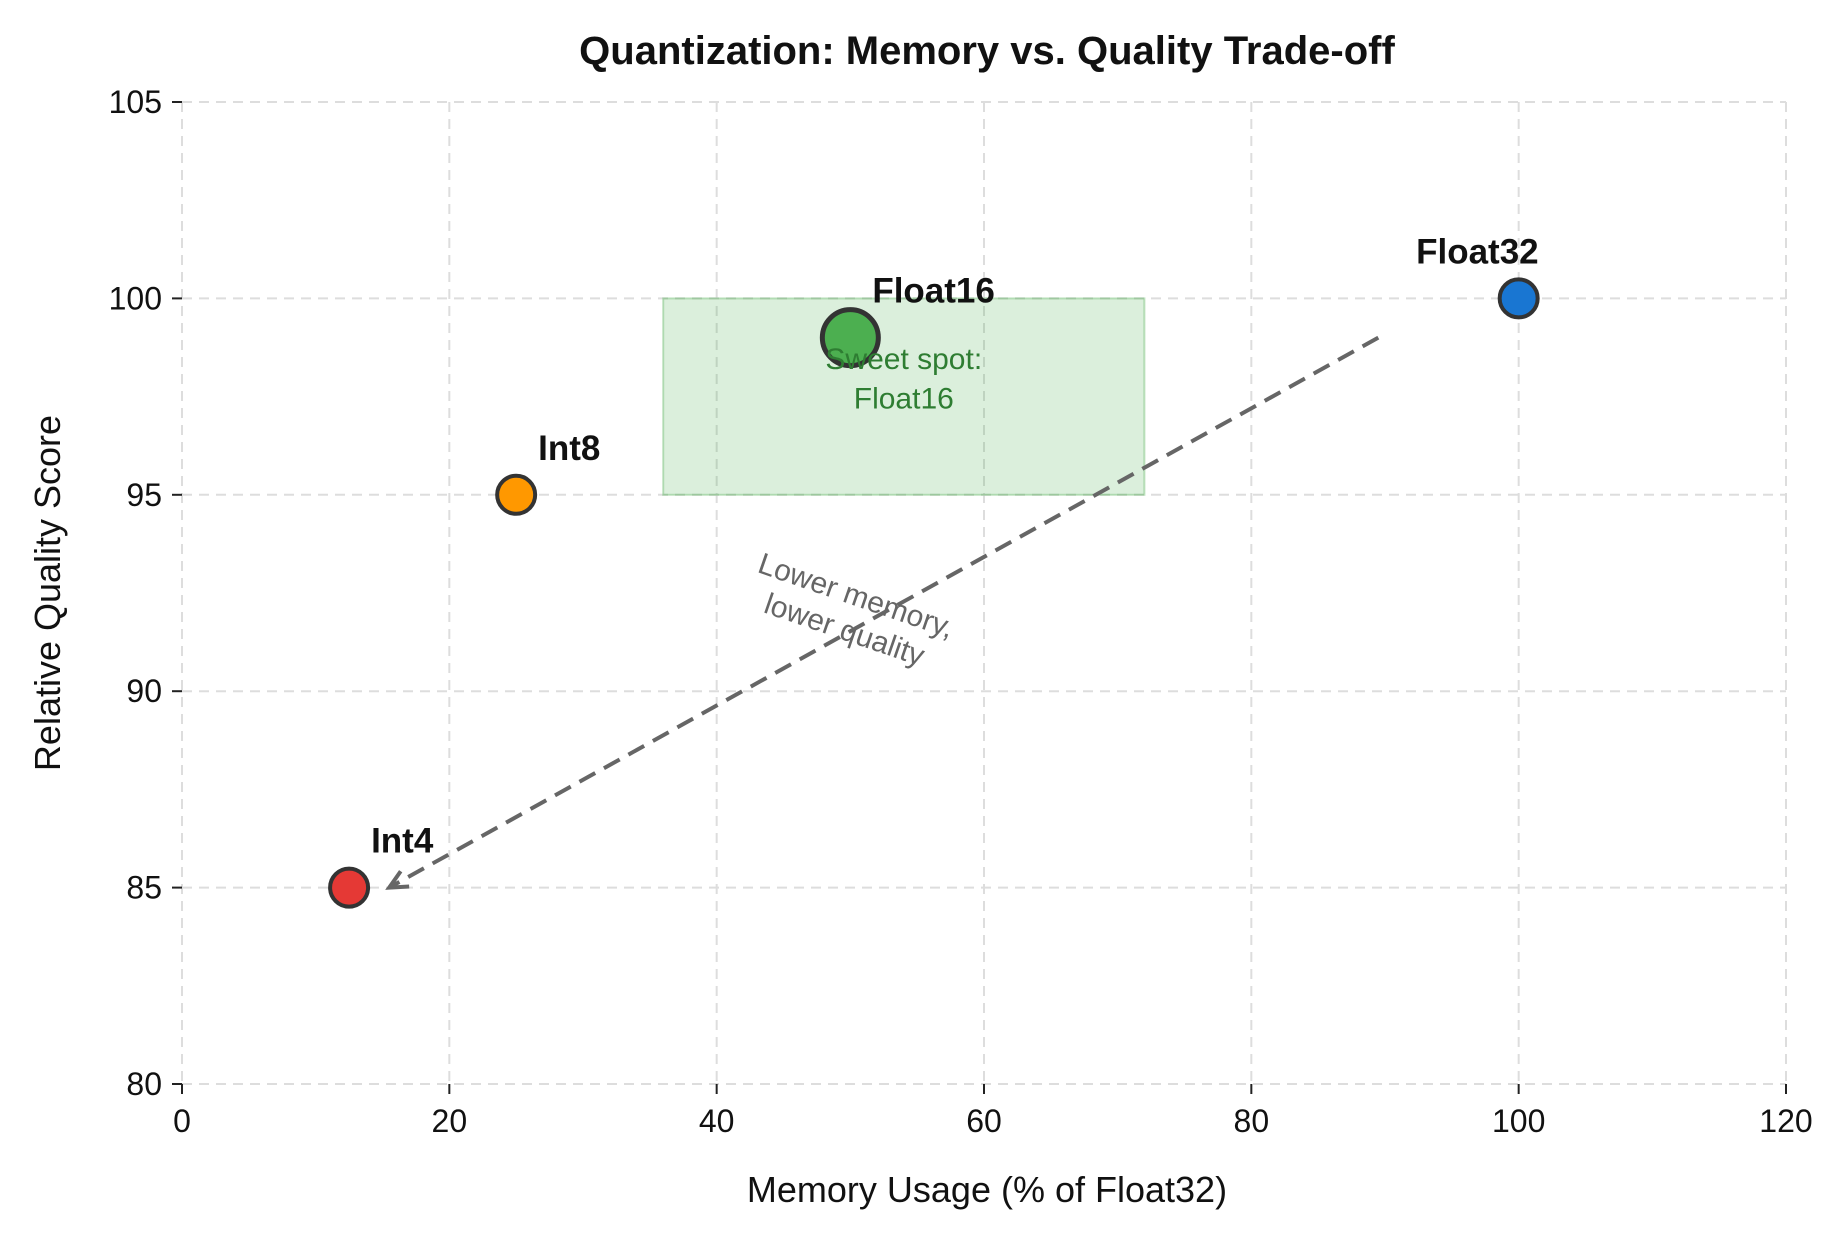 Image resolution: width=1834 pixels, height=1234 pixels. What do you see at coordinates (135, 298) in the screenshot?
I see `y-tick-label-4: 100` at bounding box center [135, 298].